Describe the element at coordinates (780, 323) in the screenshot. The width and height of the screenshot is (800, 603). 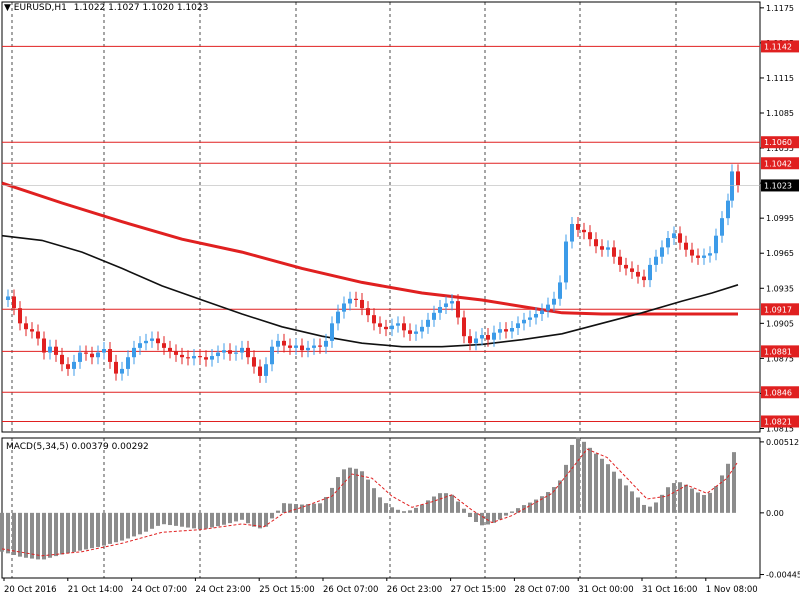
I see `y-tick-label: 1.0905` at that location.